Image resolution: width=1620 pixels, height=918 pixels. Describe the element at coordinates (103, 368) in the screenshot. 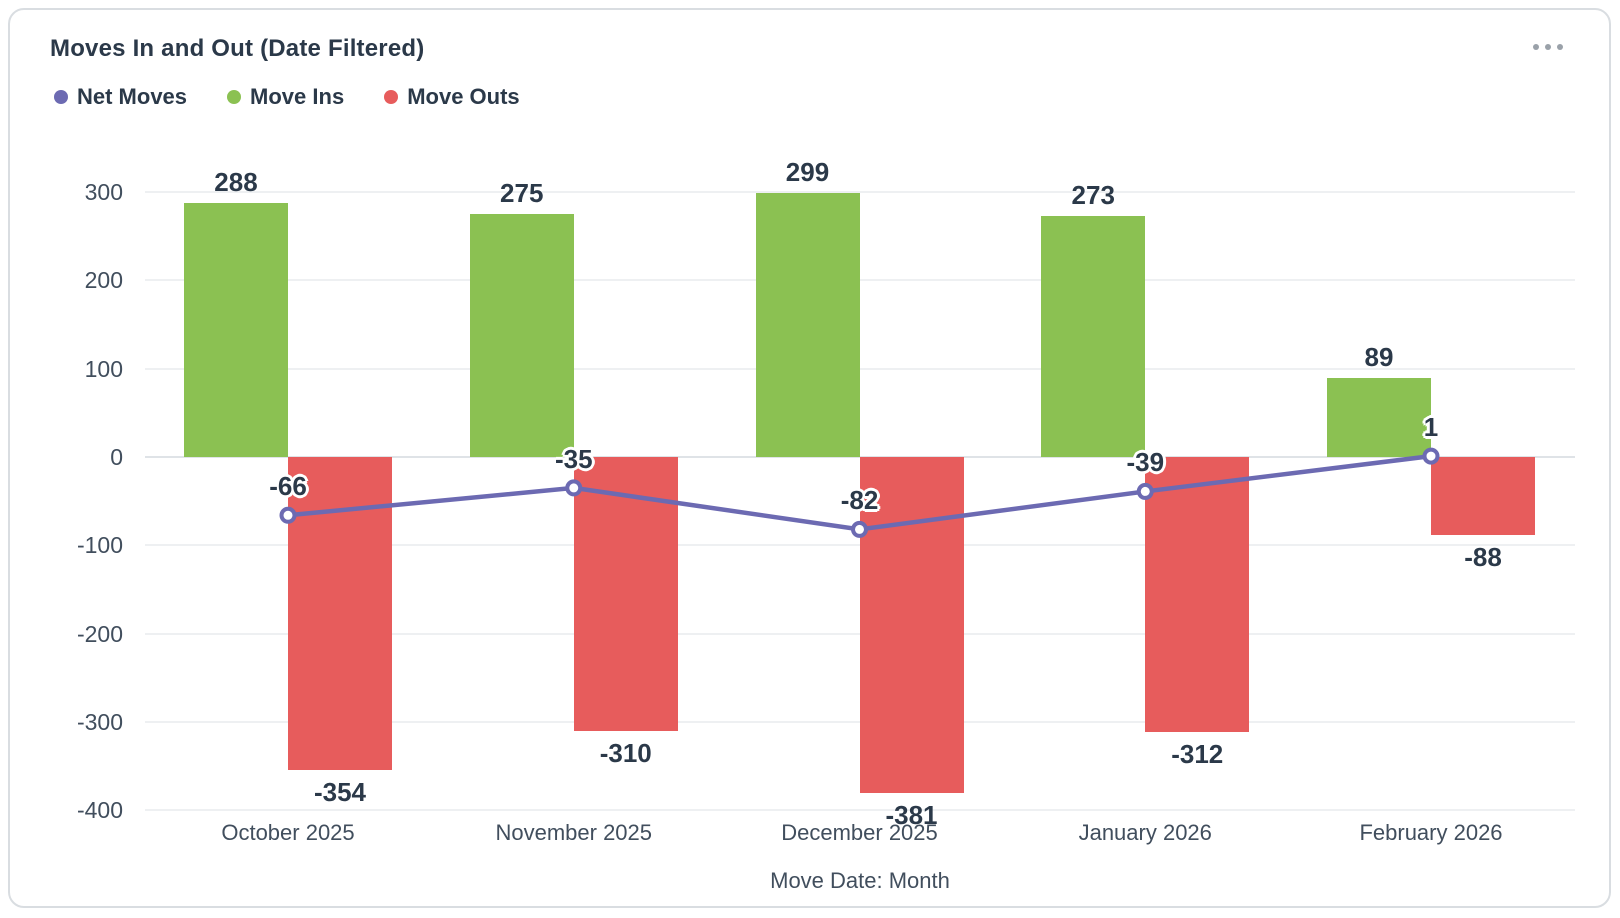

I see `y-axis-tick-label: 100` at that location.